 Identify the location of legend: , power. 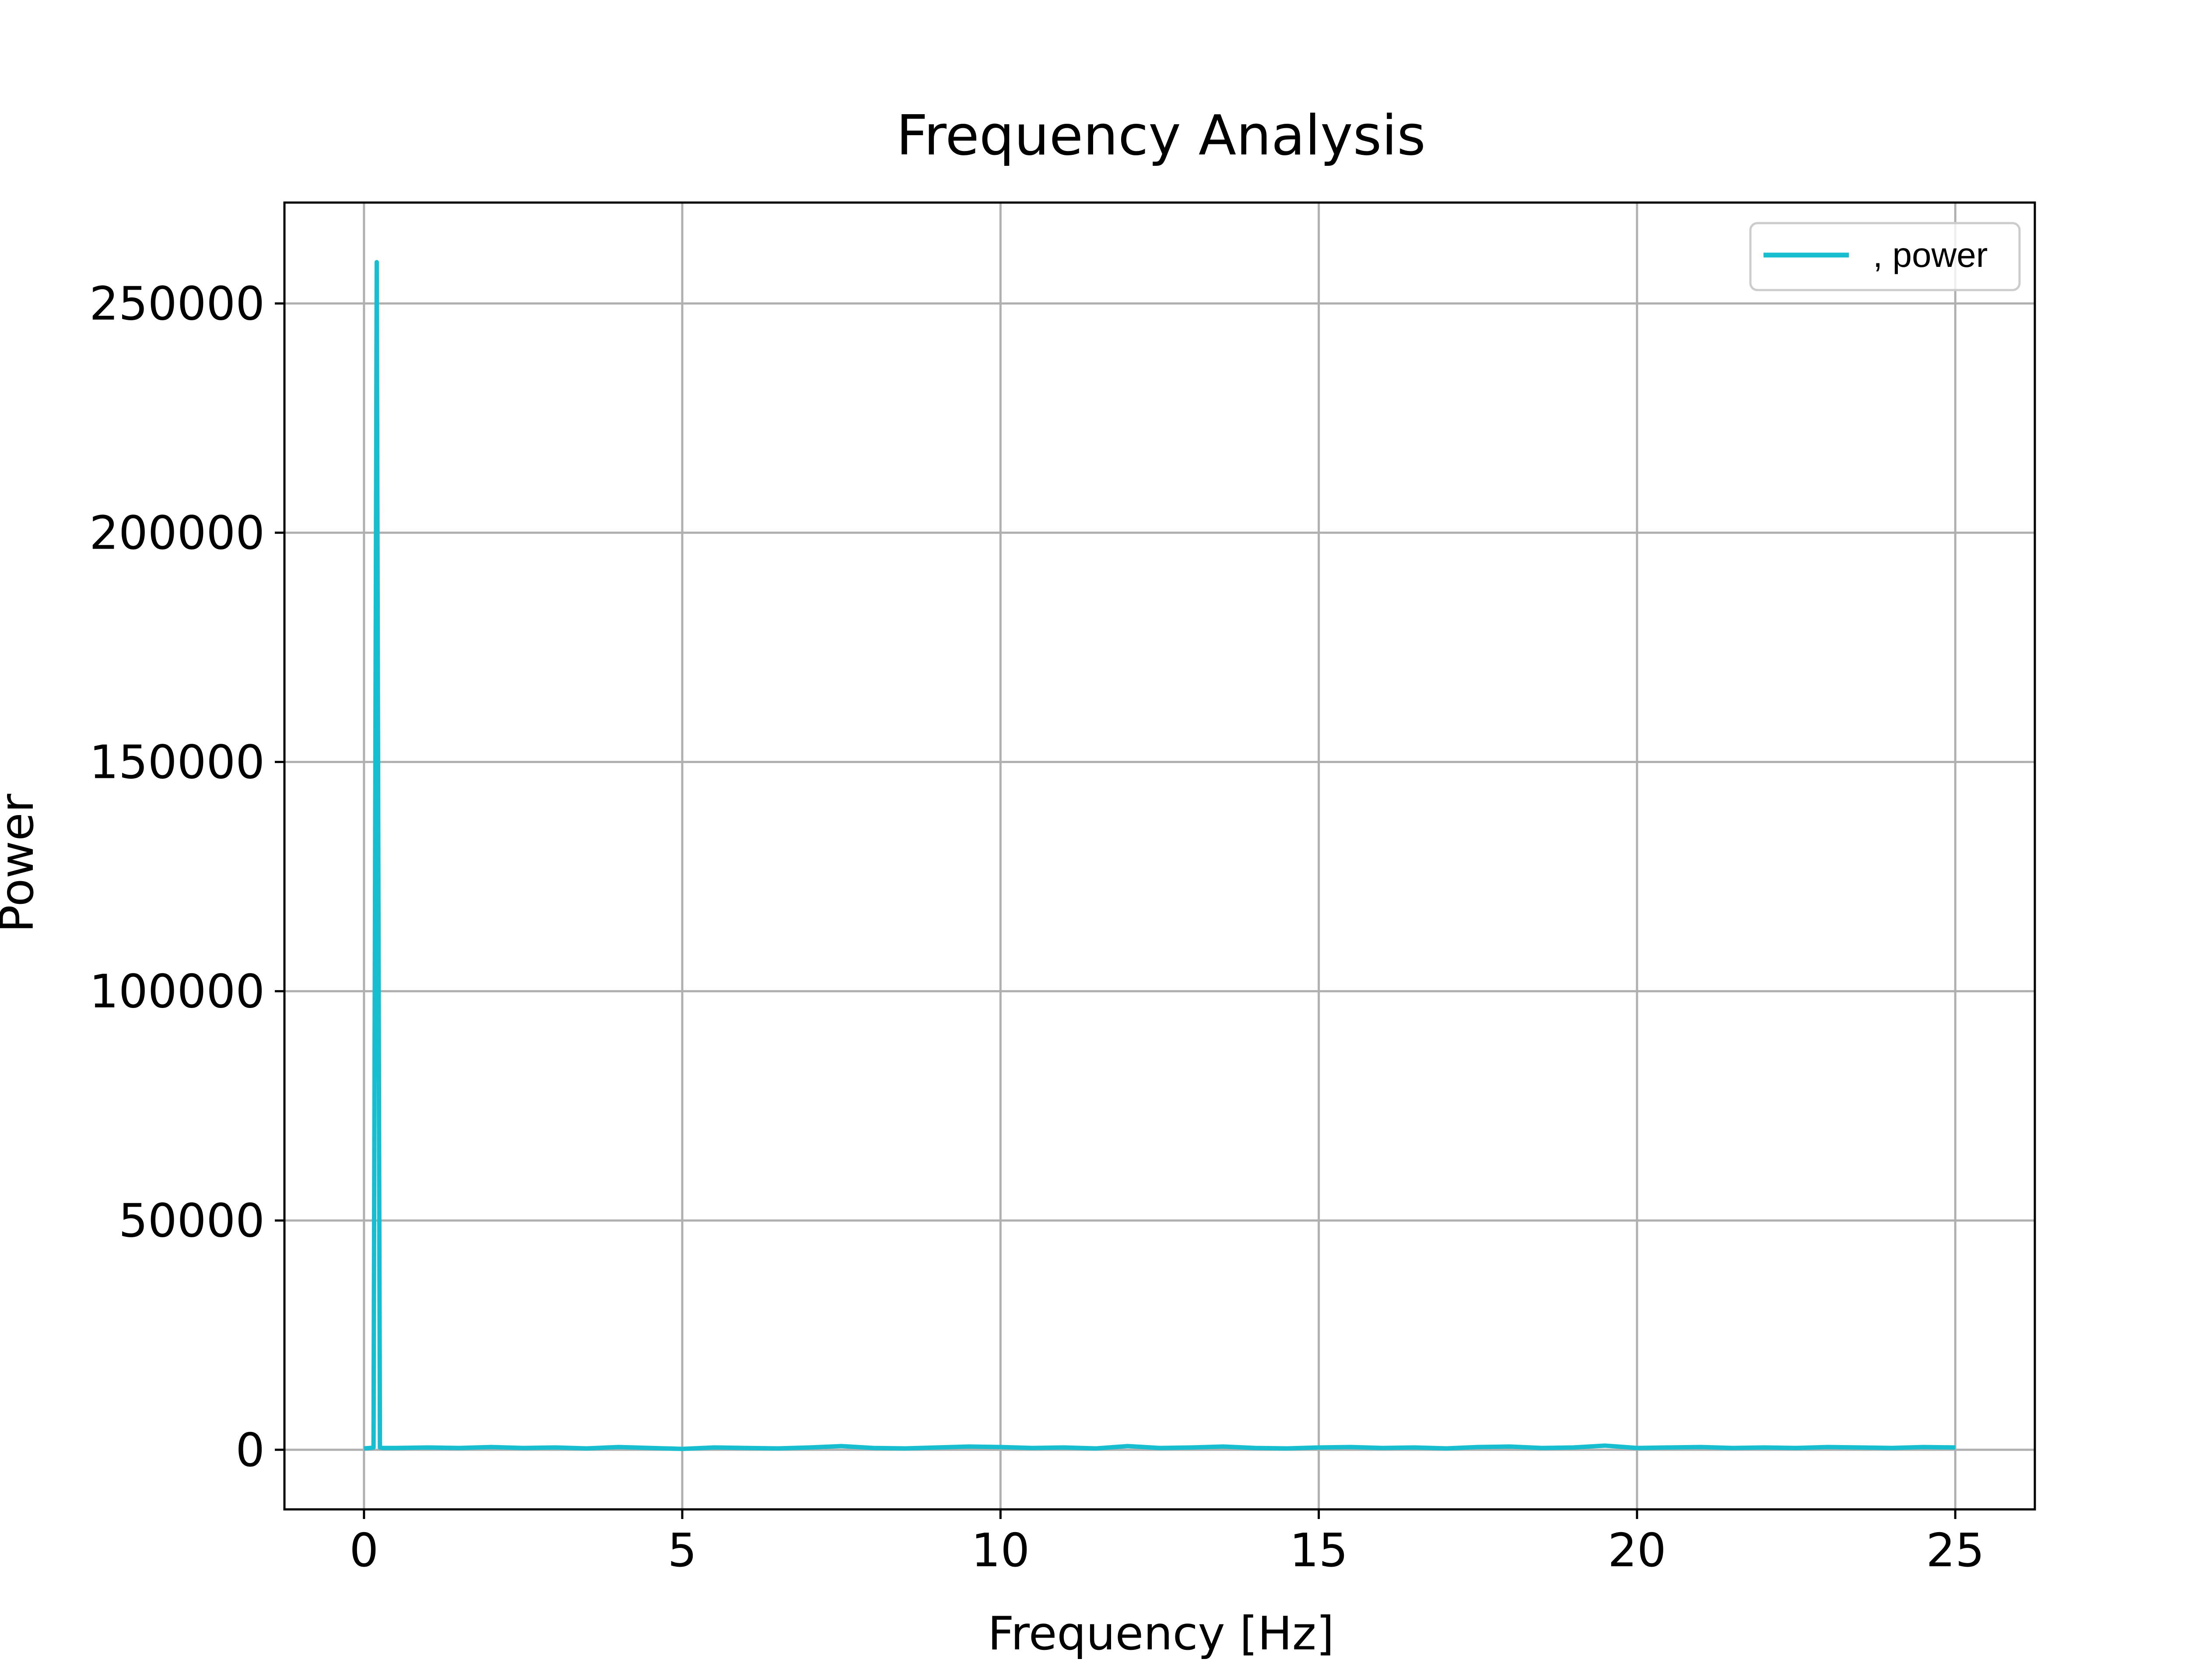
(1885, 256).